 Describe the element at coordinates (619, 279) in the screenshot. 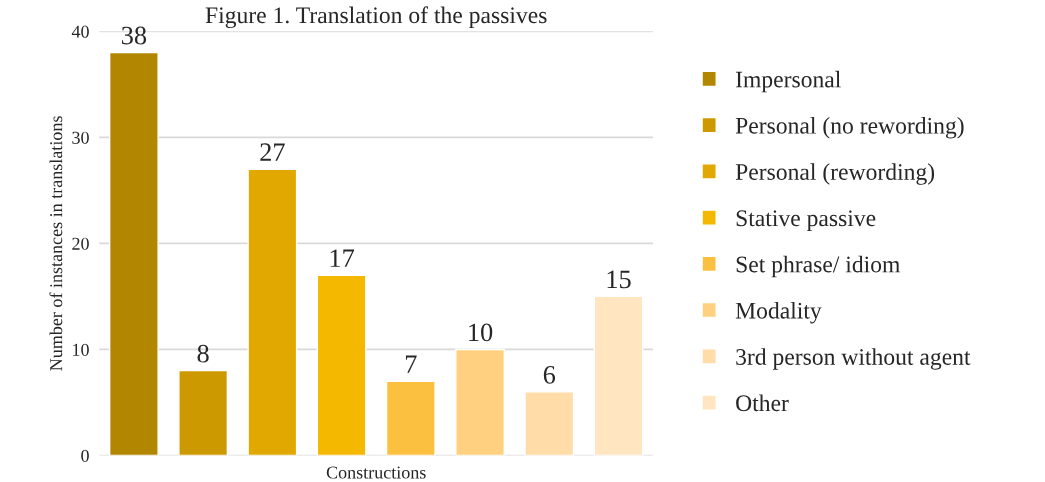

I see `data-label: 15` at that location.